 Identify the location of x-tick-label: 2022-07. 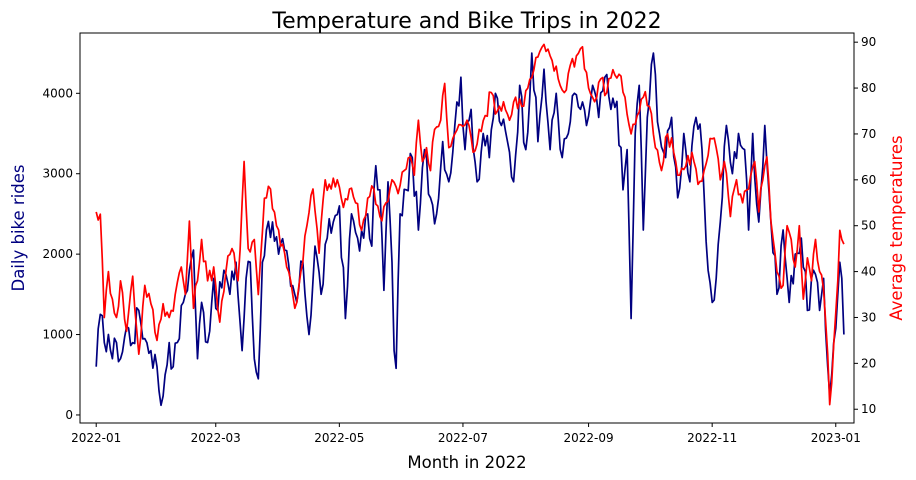
(463, 438).